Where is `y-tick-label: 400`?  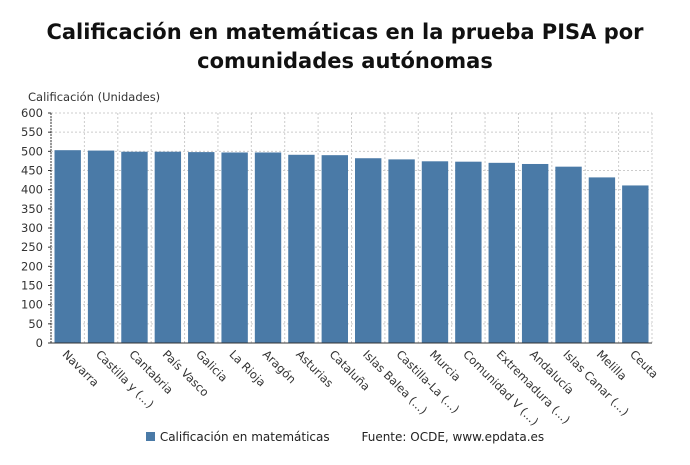 y-tick-label: 400 is located at coordinates (32, 190).